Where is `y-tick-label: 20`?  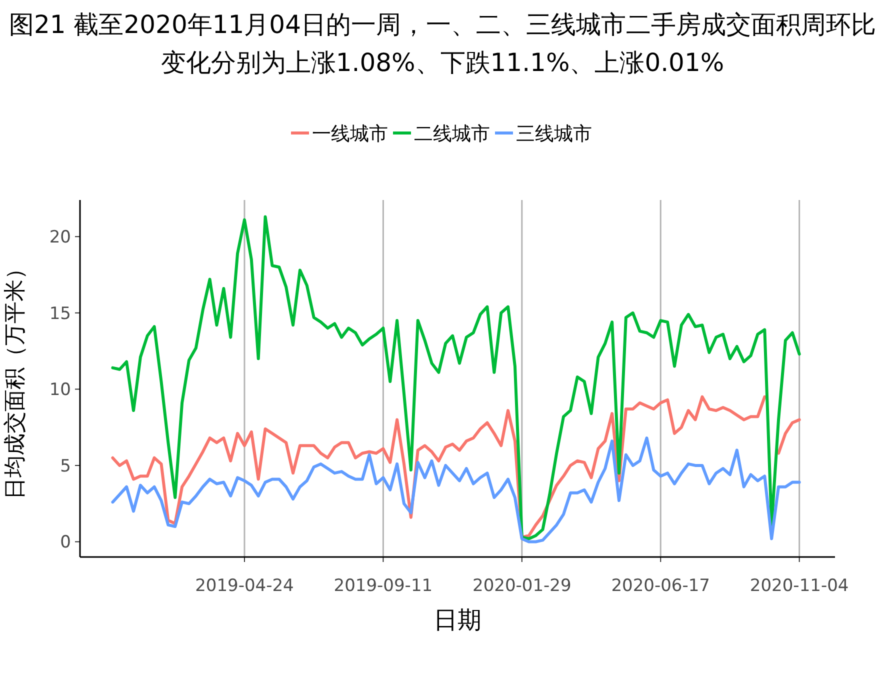
y-tick-label: 20 is located at coordinates (60, 238).